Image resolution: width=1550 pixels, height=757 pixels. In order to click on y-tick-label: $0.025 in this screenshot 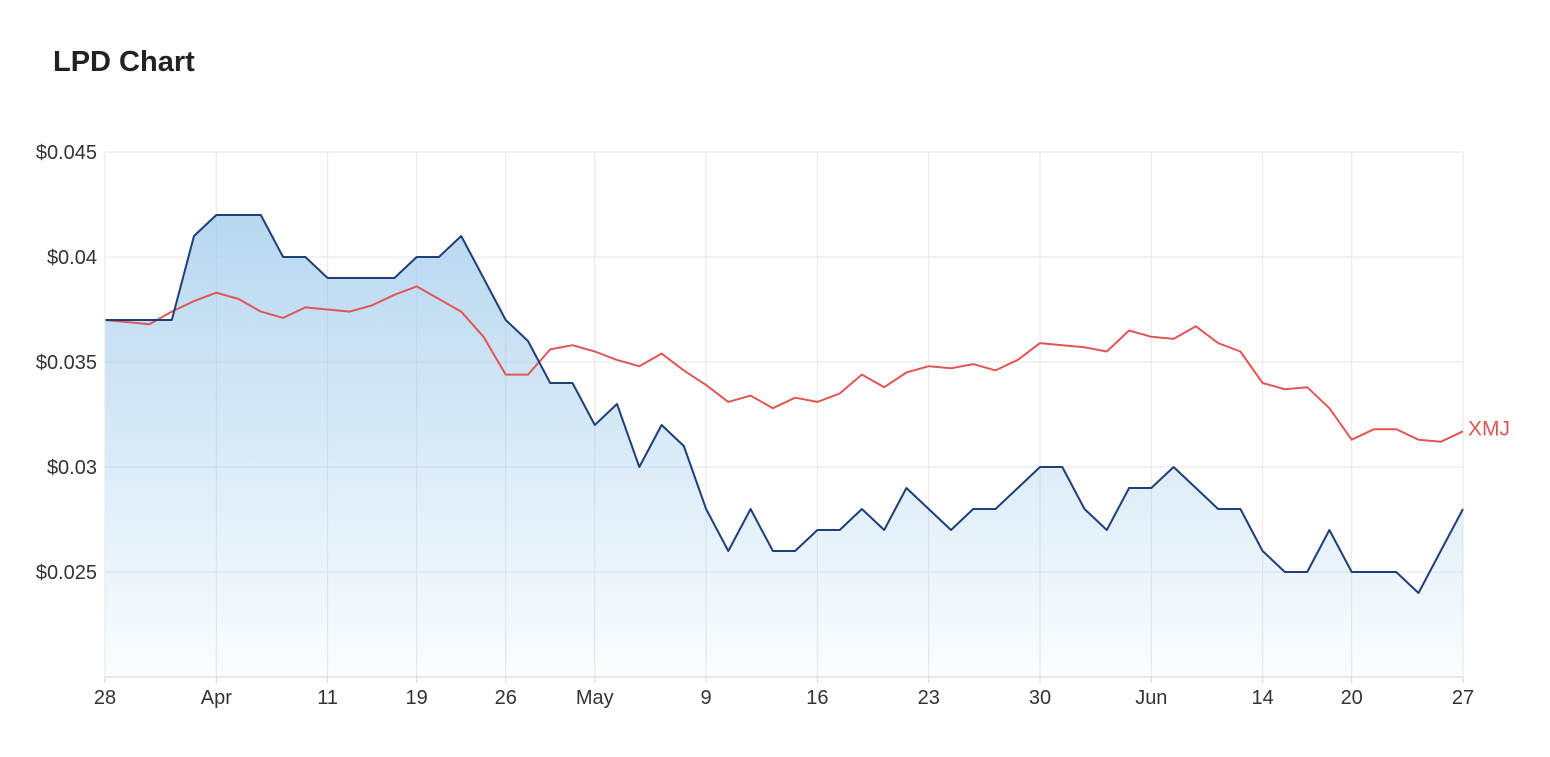, I will do `click(66, 573)`.